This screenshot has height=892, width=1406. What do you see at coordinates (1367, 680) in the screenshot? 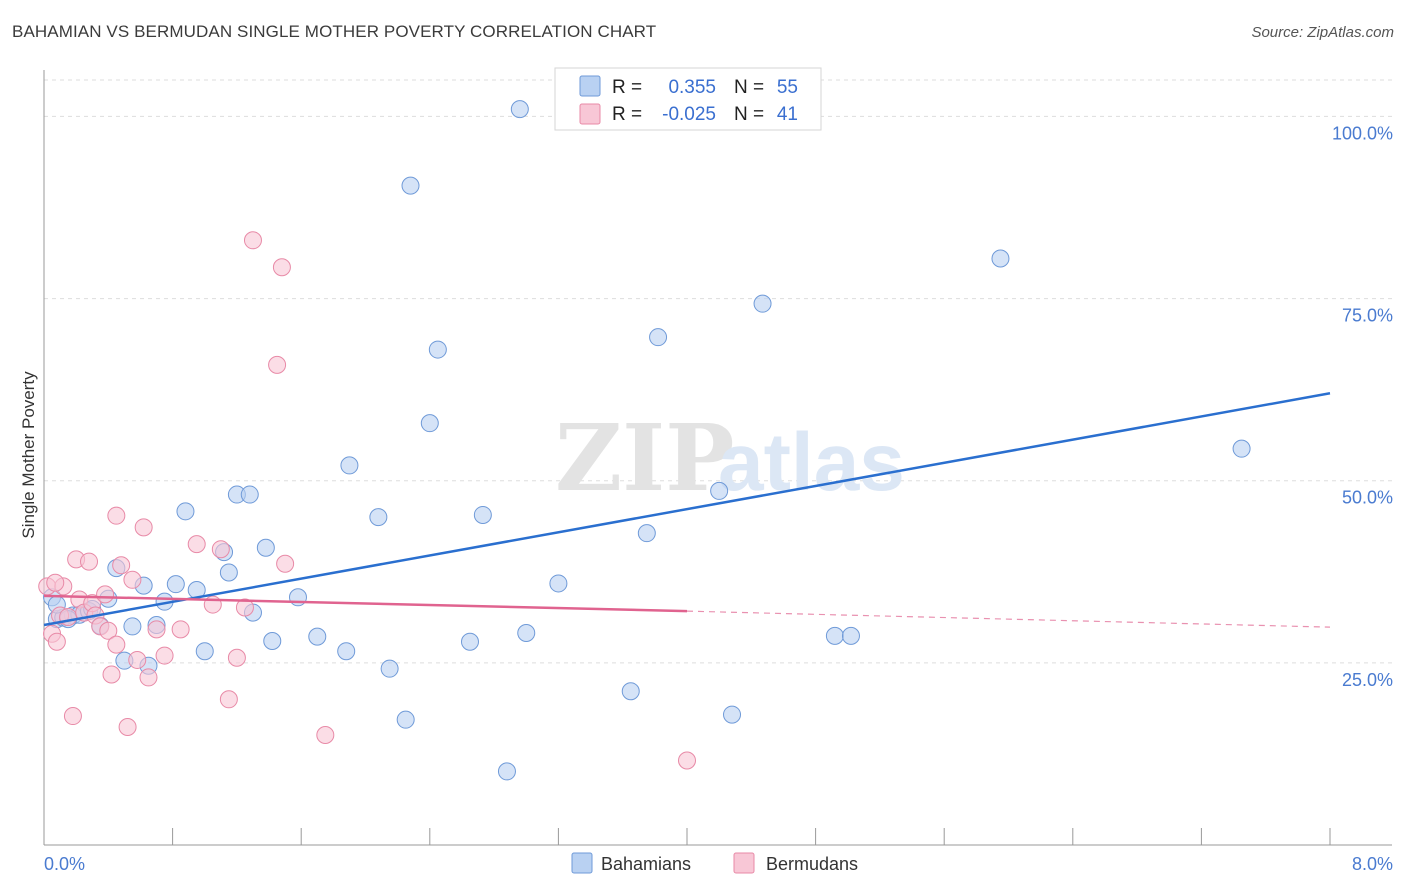
I see `y-tick-label: 25.0%` at bounding box center [1367, 680].